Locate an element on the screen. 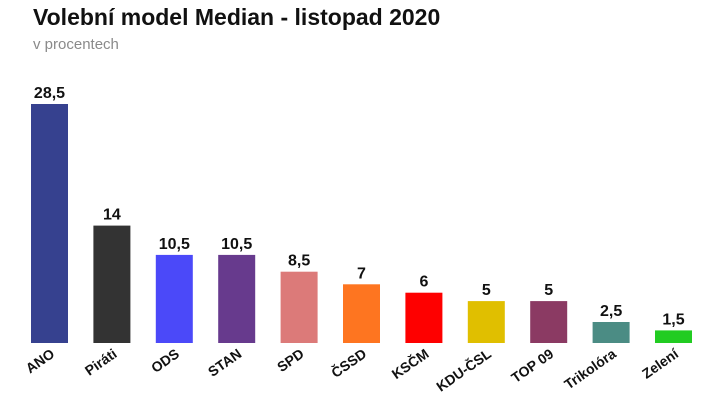  chart-title: Volební model Median - listopad 2020 is located at coordinates (237, 17).